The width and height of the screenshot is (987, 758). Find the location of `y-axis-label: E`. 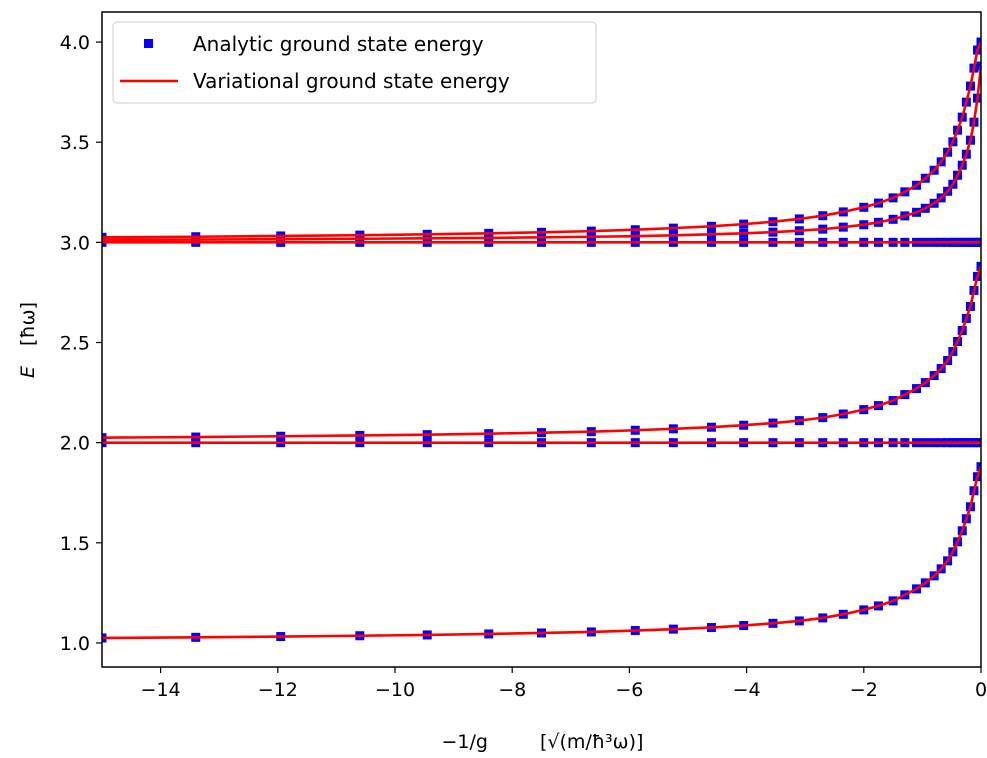

y-axis-label: E is located at coordinates (28, 372).